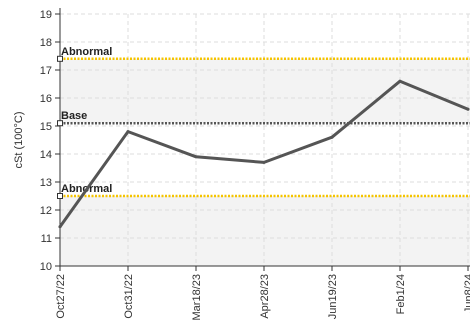  I want to click on x-tick-label: Jun8/24, so click(466, 293).